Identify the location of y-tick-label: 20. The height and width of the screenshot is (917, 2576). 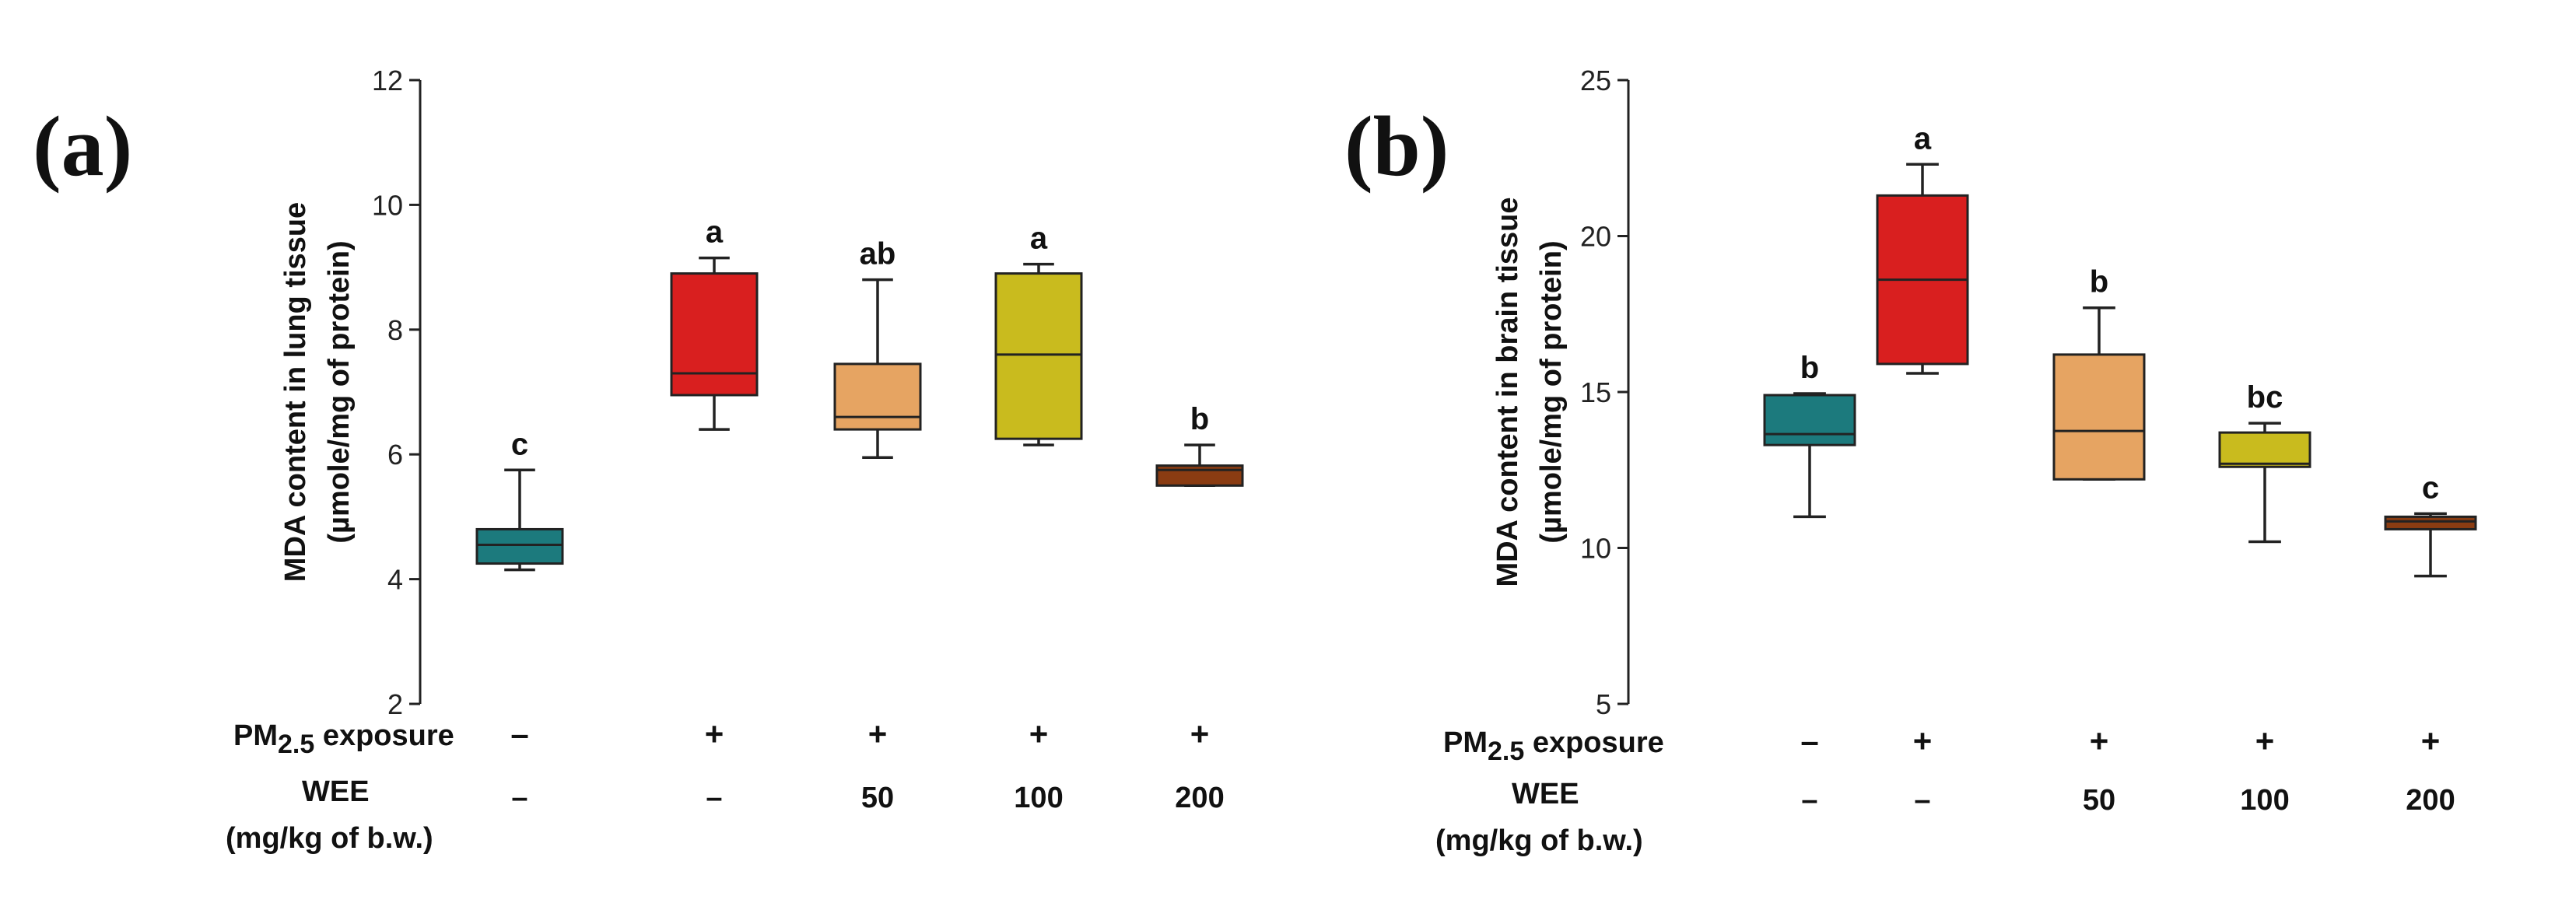
(1596, 237).